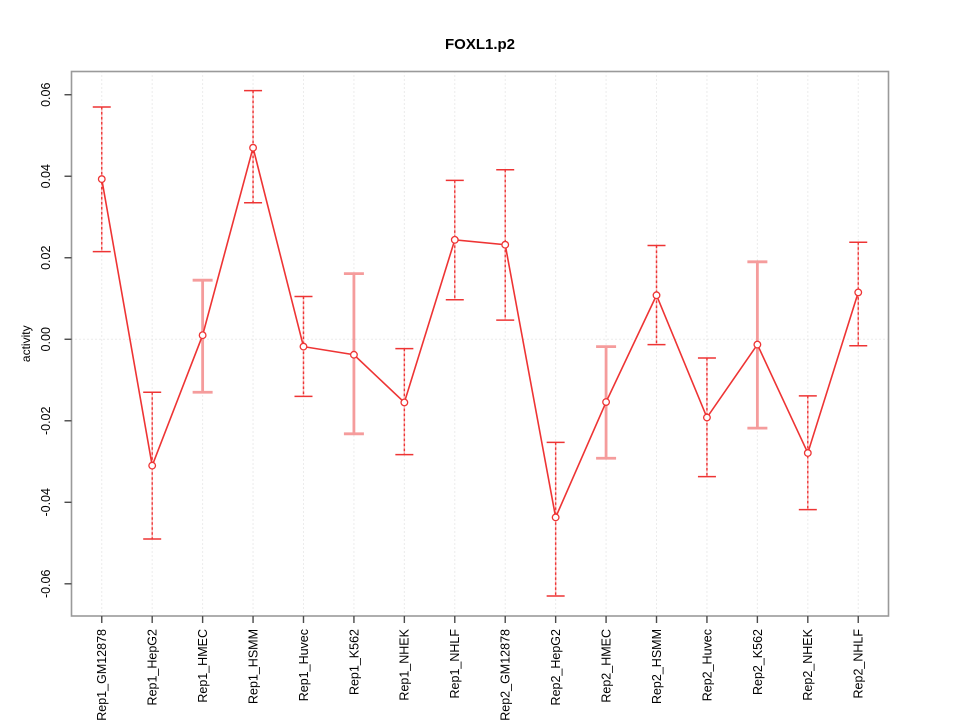  What do you see at coordinates (46, 339) in the screenshot?
I see `y-tick-label: 0.00` at bounding box center [46, 339].